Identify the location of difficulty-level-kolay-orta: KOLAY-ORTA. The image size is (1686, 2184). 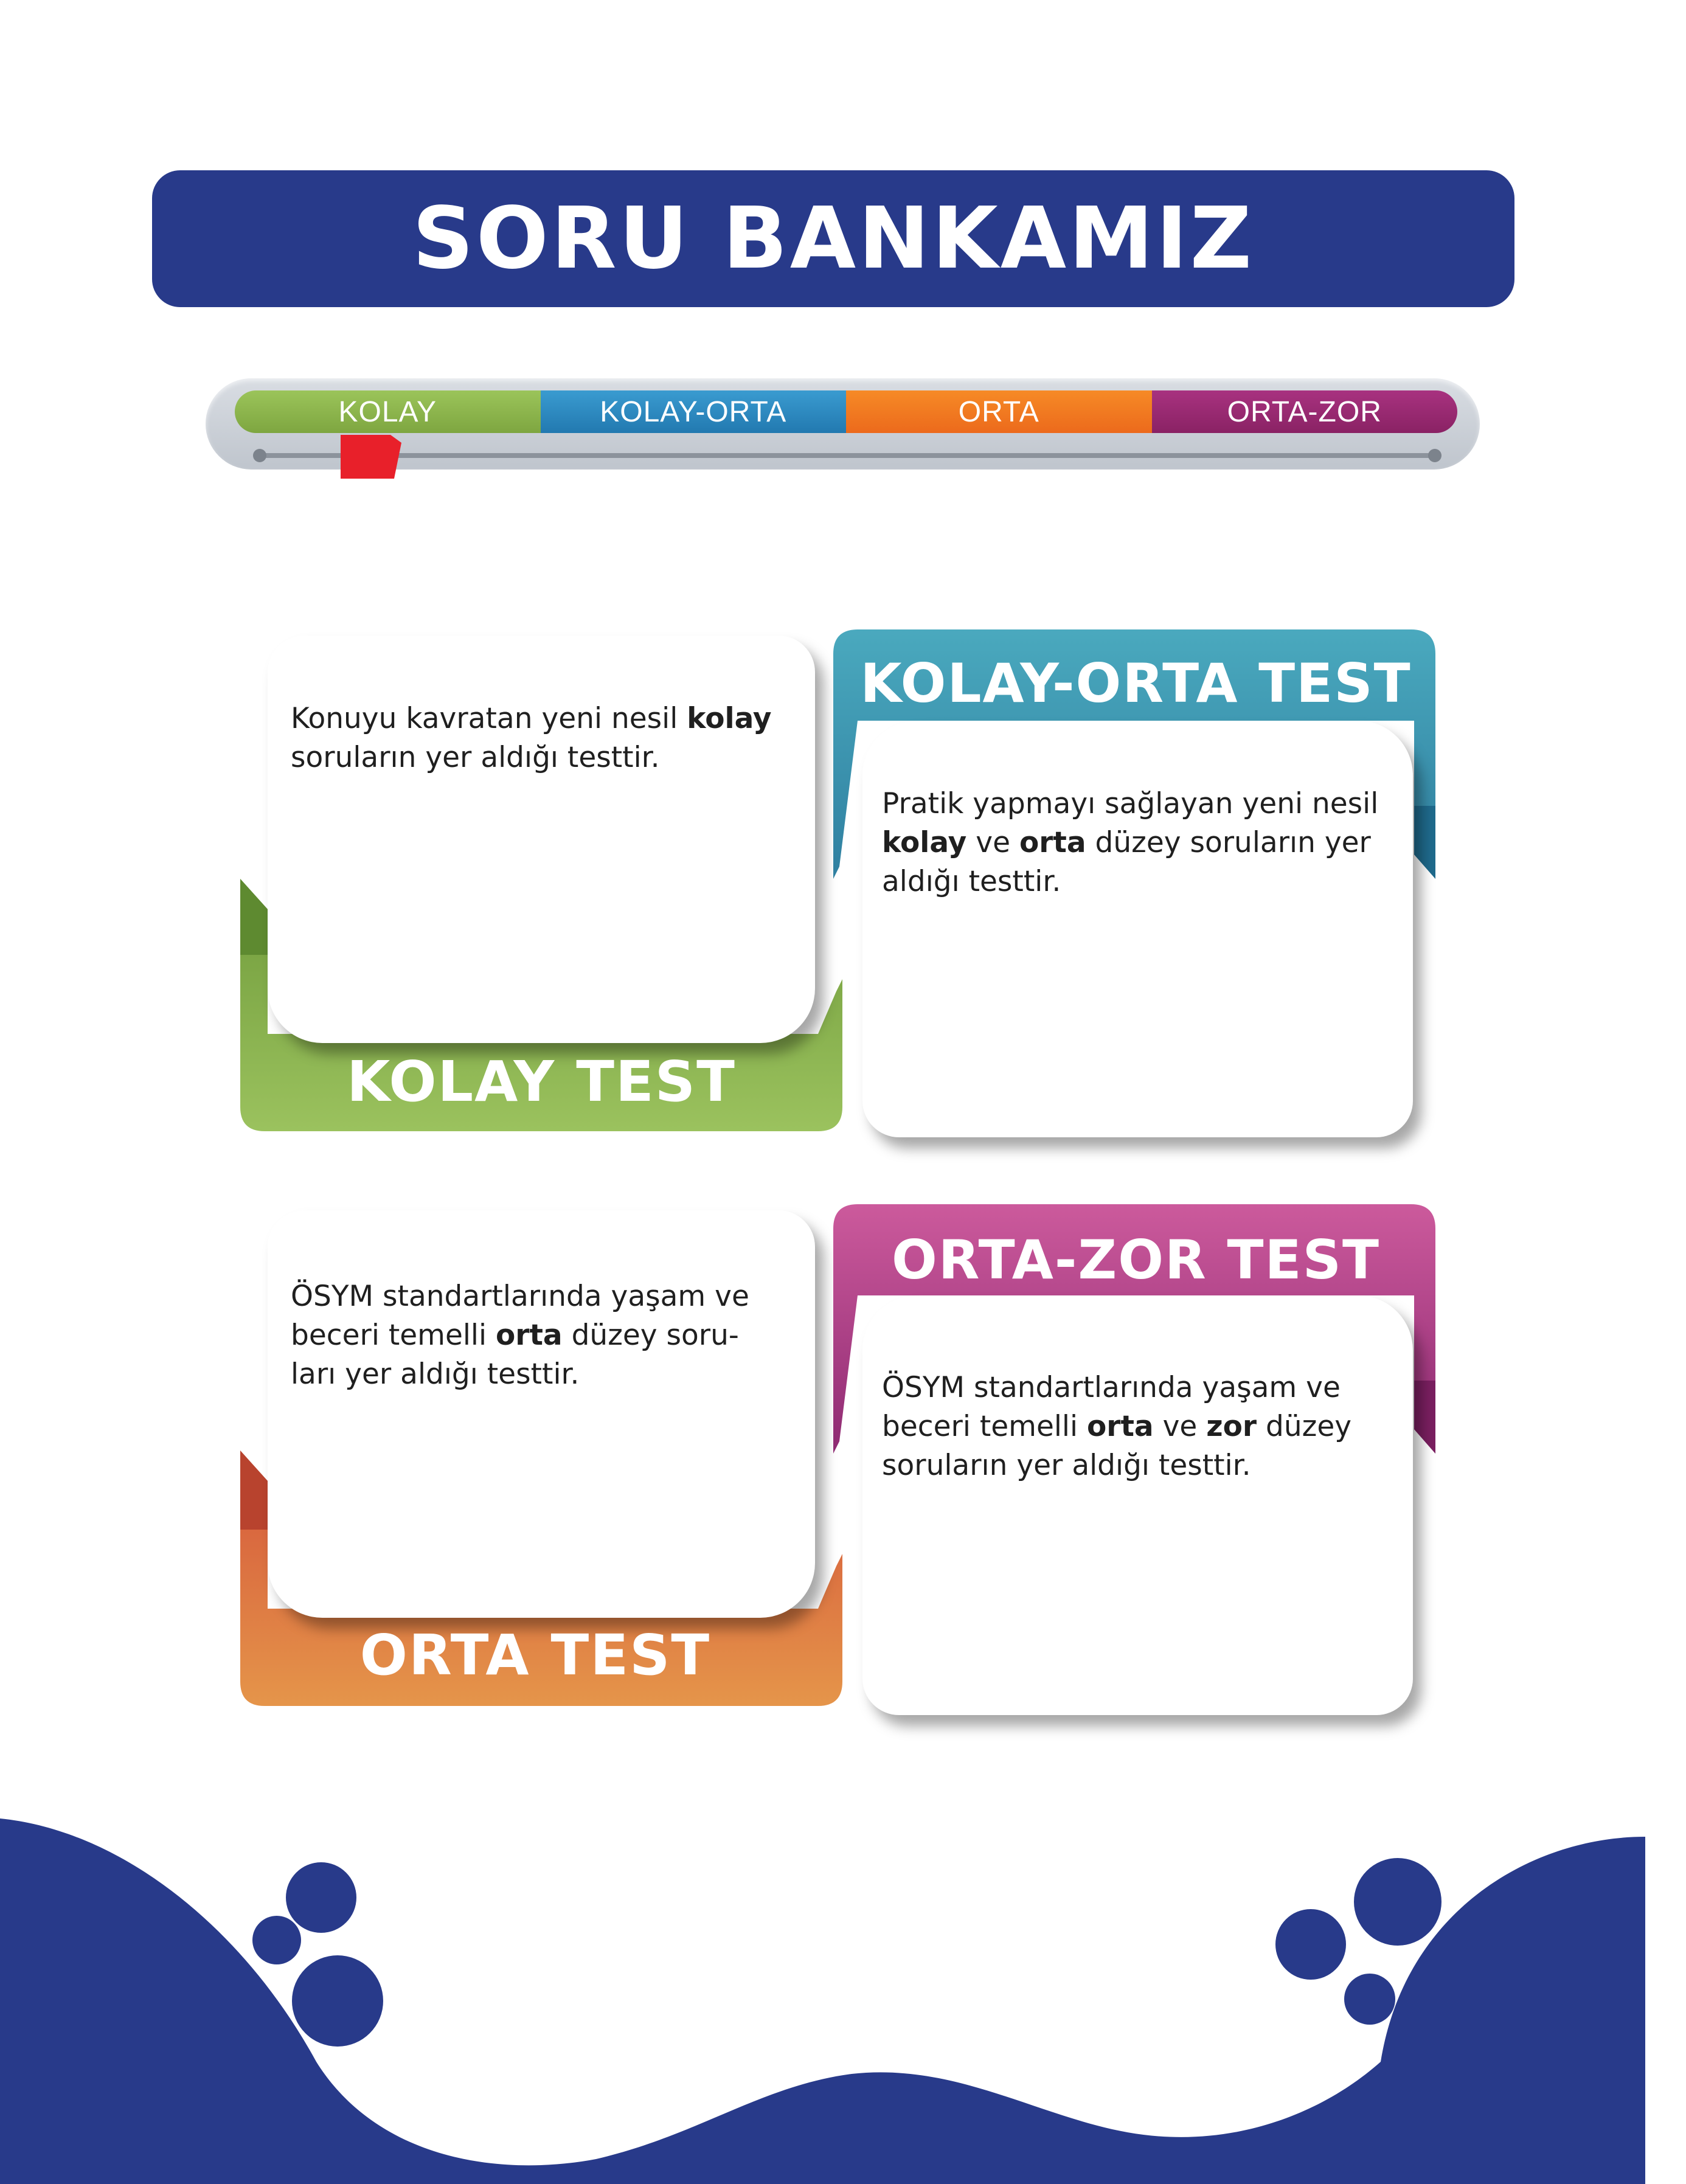
(693, 411).